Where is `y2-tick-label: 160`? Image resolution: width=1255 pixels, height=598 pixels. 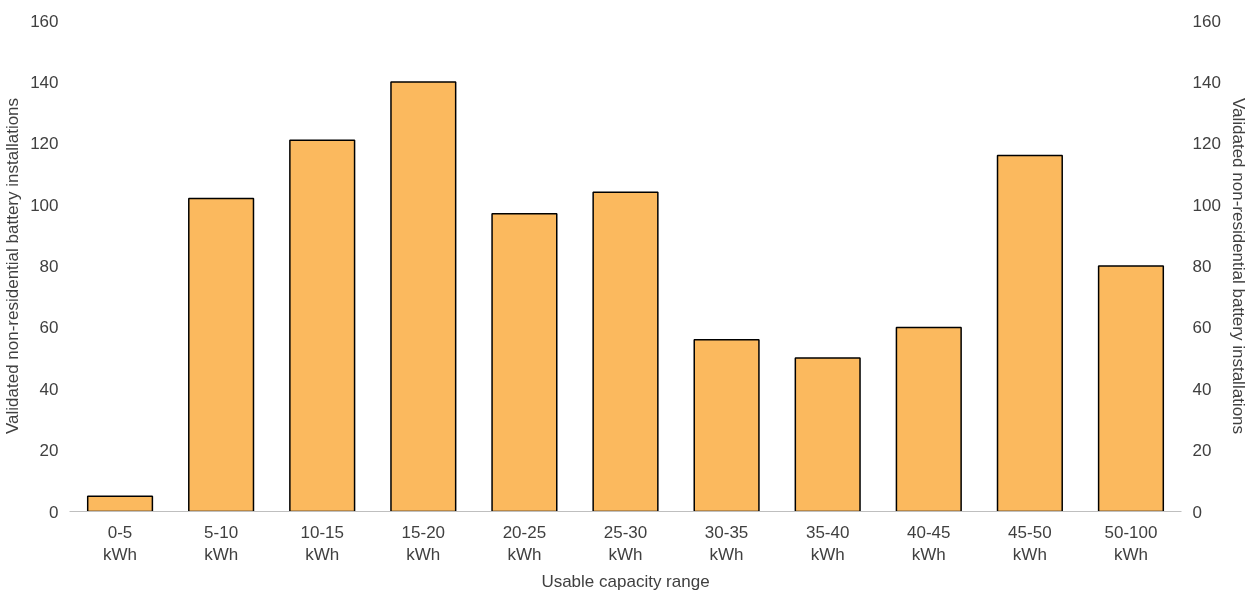 y2-tick-label: 160 is located at coordinates (1206, 21).